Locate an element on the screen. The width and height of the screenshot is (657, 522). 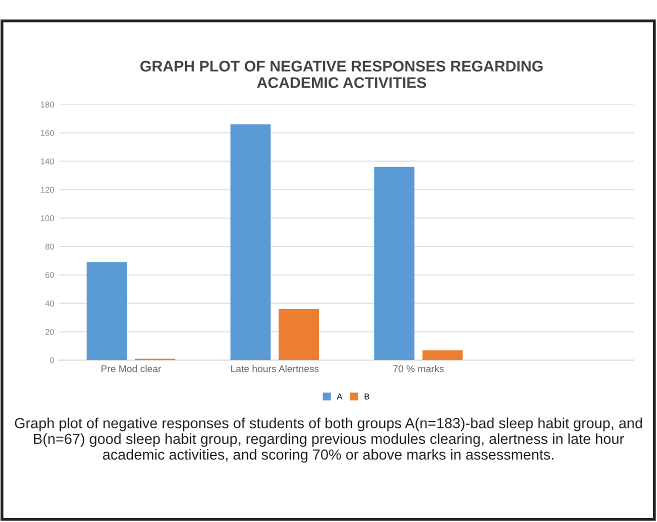
y-tick-label: 60 is located at coordinates (49, 275).